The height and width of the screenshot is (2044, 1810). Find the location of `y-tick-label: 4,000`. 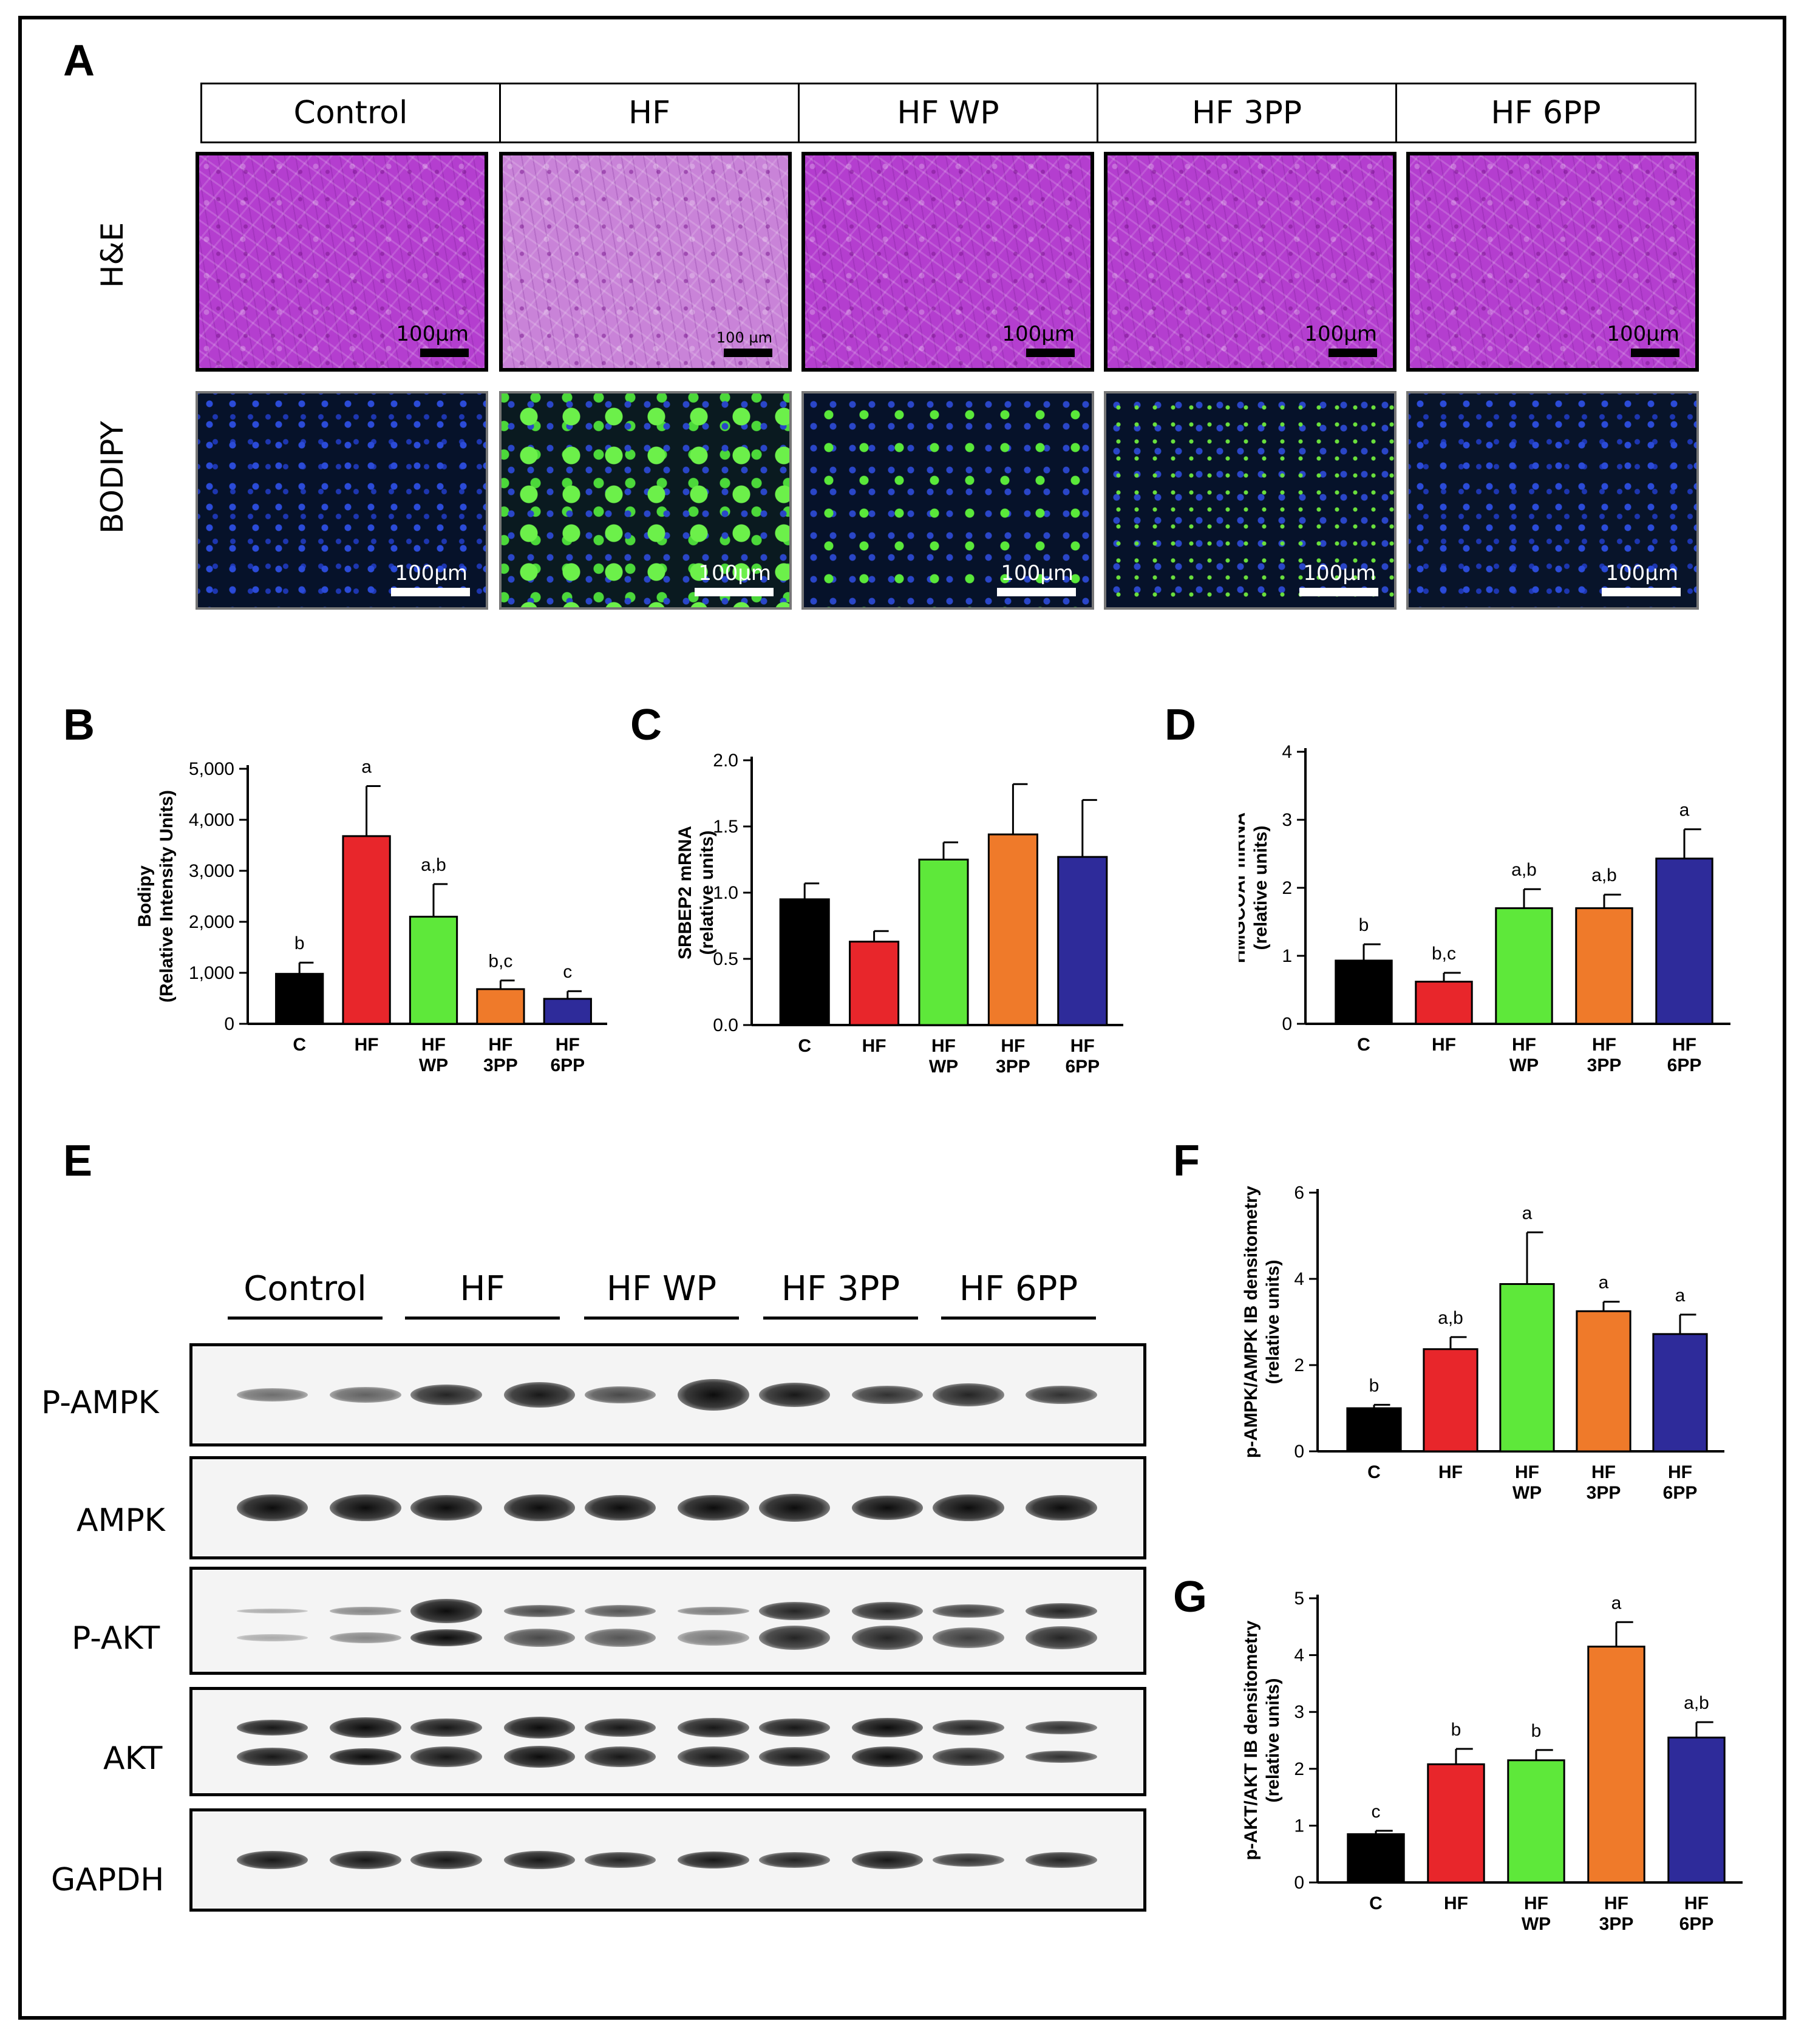

y-tick-label: 4,000 is located at coordinates (211, 820).